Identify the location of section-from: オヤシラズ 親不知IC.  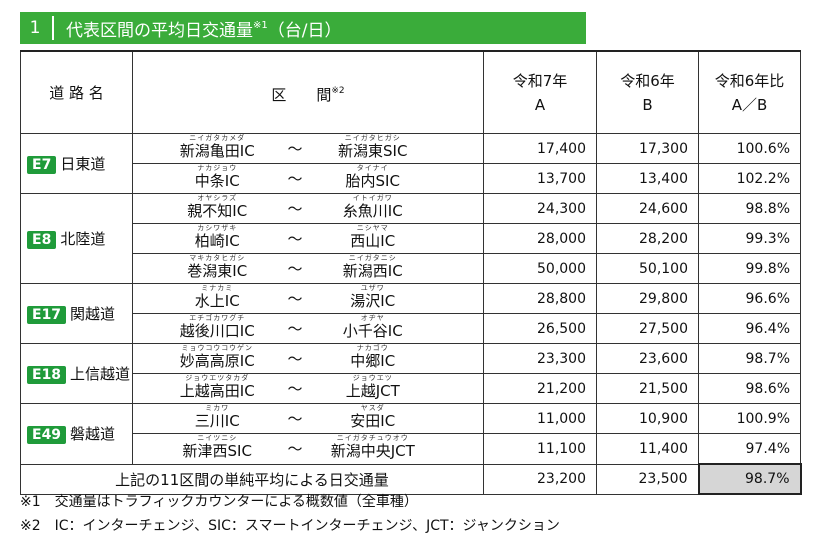
(217, 207).